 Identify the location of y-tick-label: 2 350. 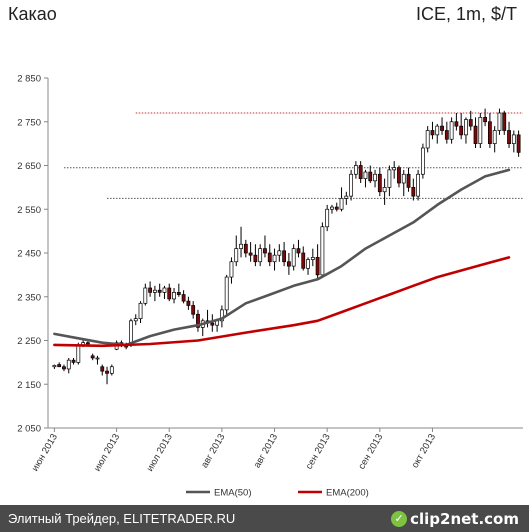
(29, 297).